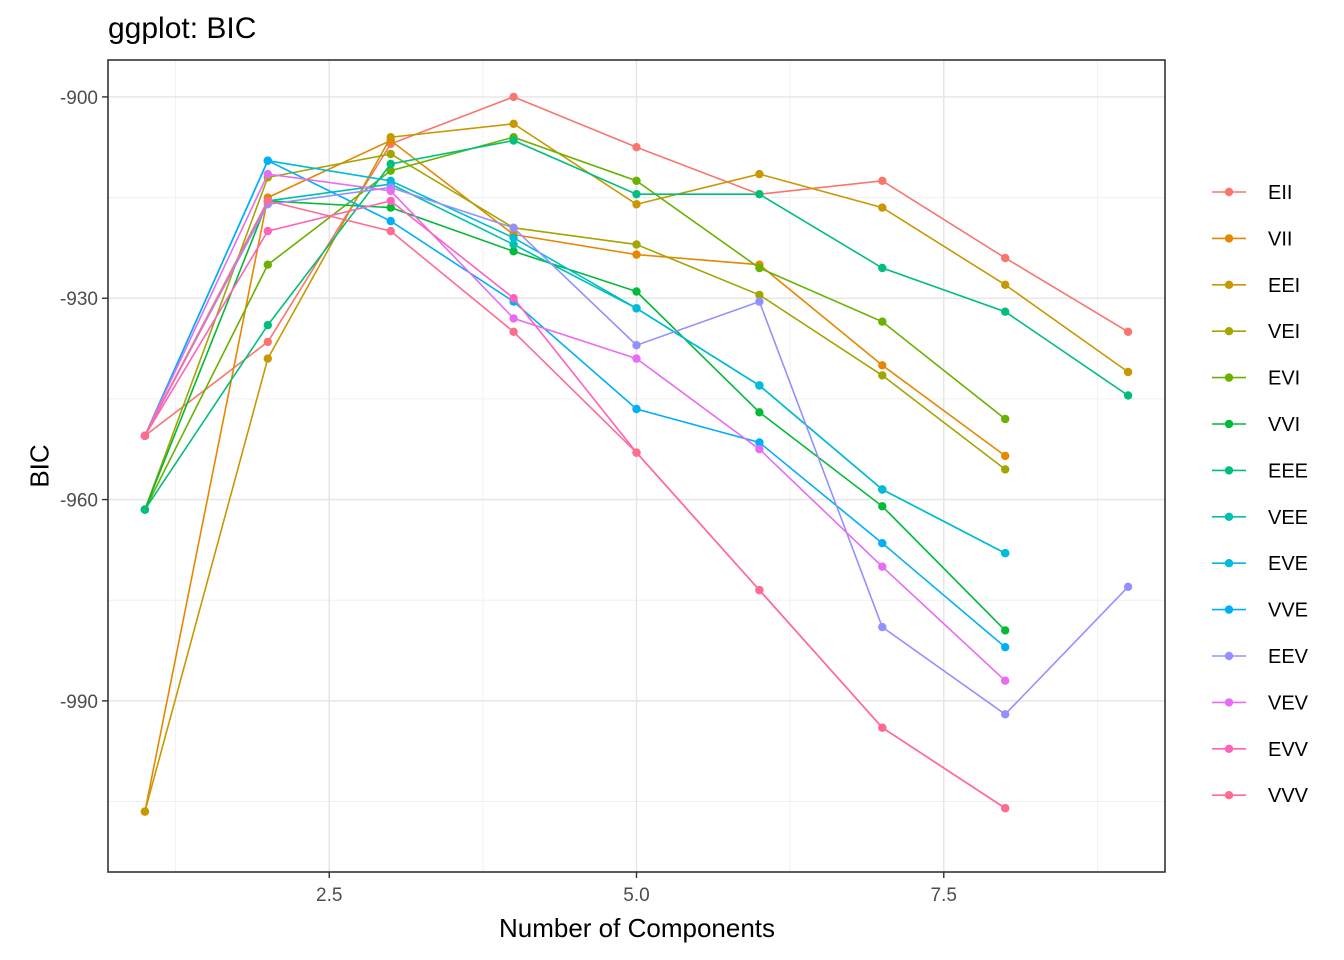  What do you see at coordinates (1256, 425) in the screenshot?
I see `legend-item-vvi: VVI` at bounding box center [1256, 425].